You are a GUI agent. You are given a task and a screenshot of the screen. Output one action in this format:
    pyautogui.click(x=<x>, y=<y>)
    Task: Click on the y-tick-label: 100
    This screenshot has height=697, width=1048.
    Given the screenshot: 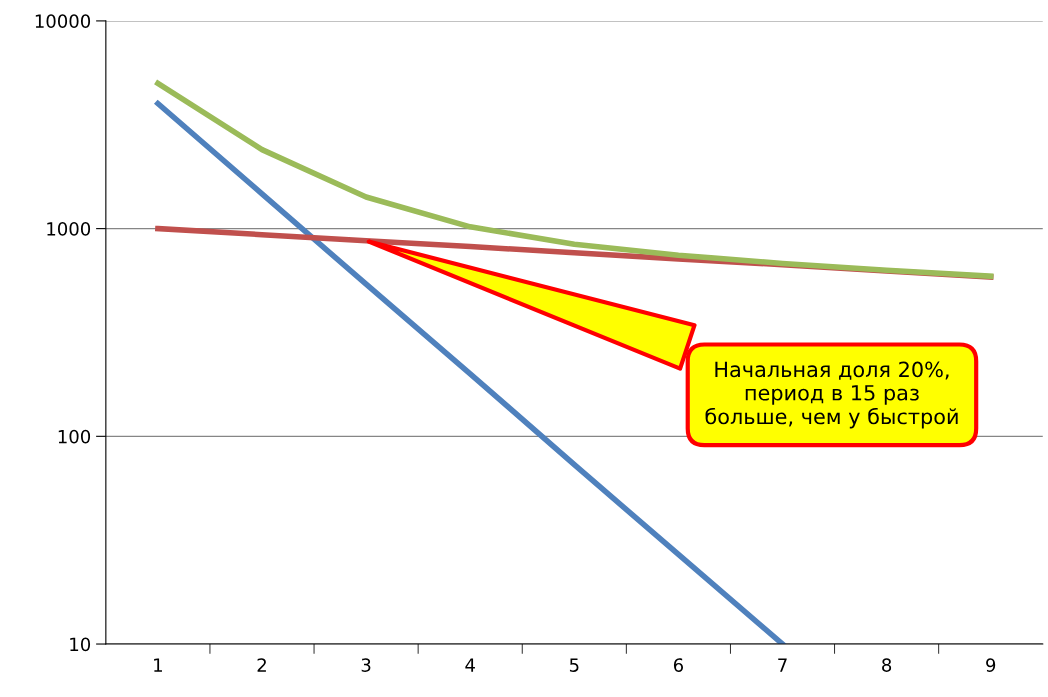 What is the action you would take?
    pyautogui.click(x=74, y=436)
    